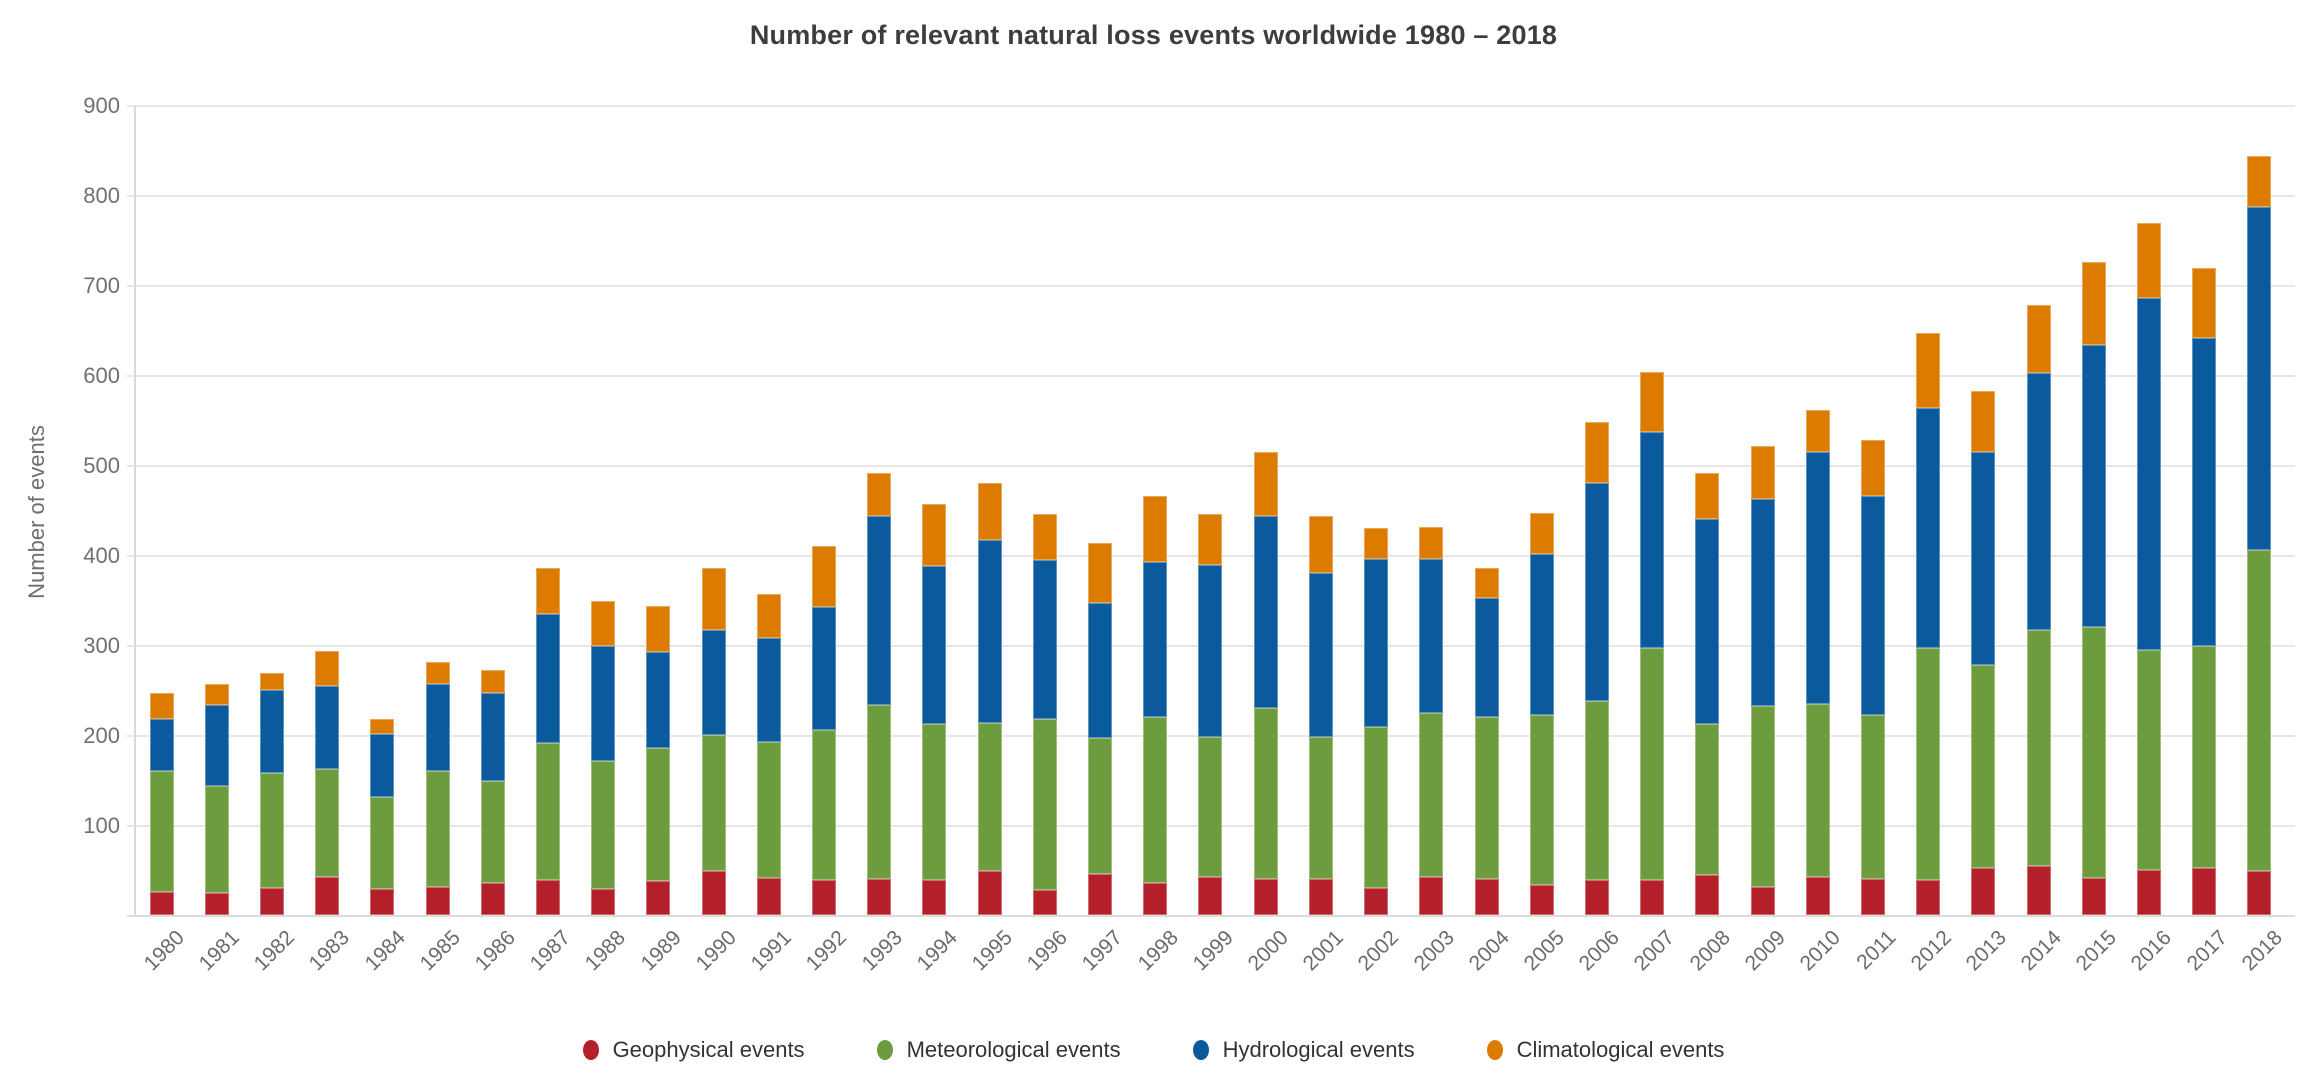  What do you see at coordinates (1599, 951) in the screenshot?
I see `x-tick-label: 2006` at bounding box center [1599, 951].